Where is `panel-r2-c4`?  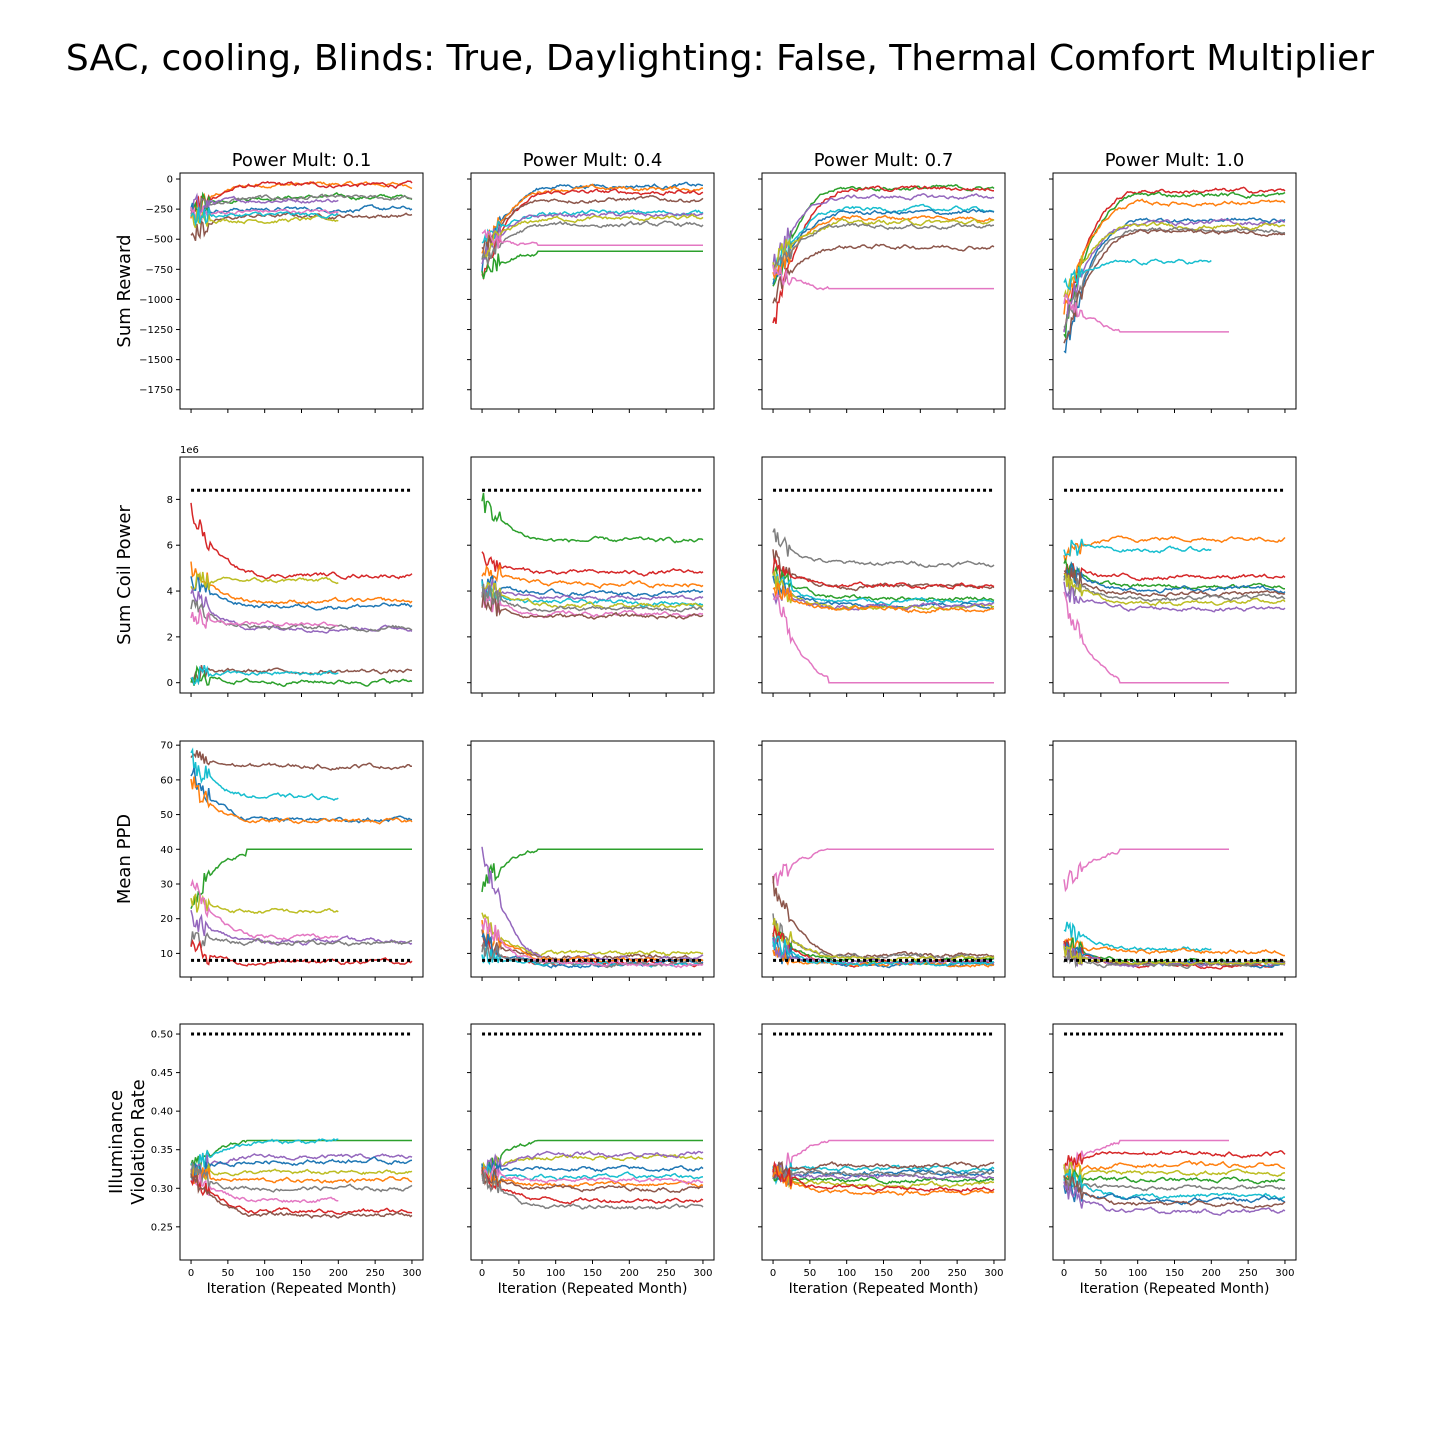
panel-r2-c4 is located at coordinates (1173, 576).